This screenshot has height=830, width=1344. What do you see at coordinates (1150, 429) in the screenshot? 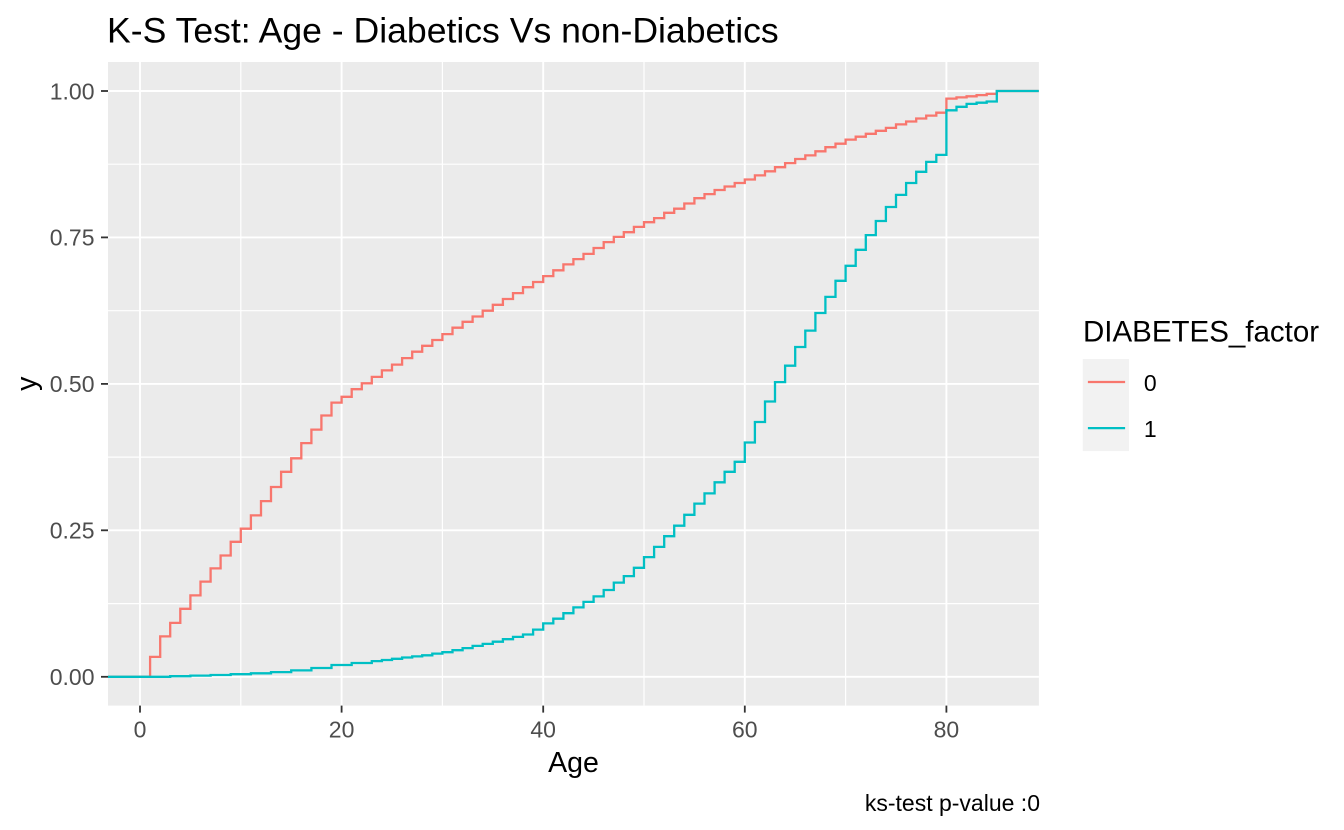
I see `svg-text: 1` at bounding box center [1150, 429].